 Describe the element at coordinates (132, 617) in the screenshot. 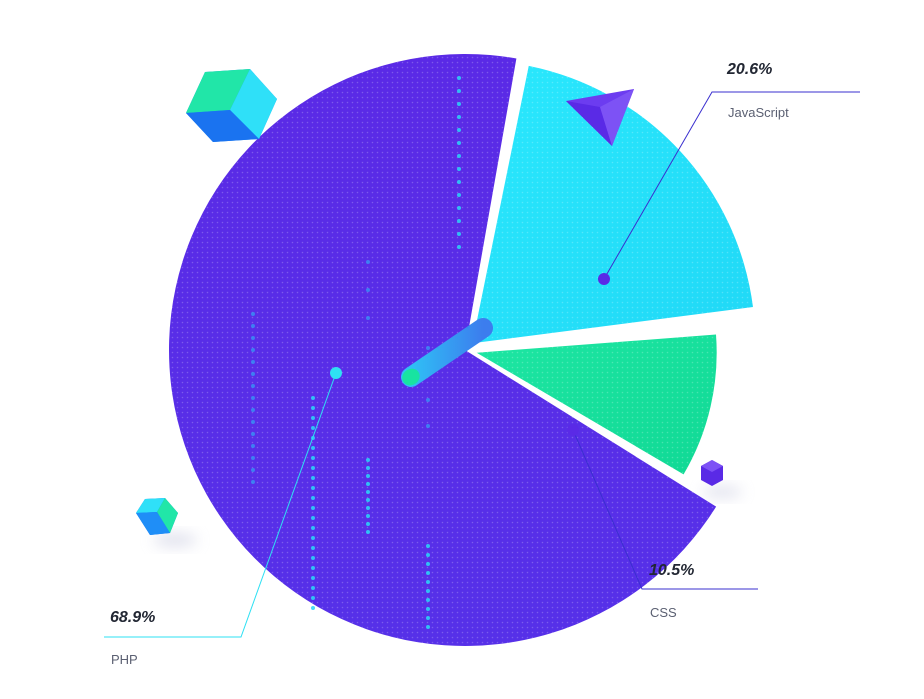

I see `php-percent-label: 68.9%` at that location.